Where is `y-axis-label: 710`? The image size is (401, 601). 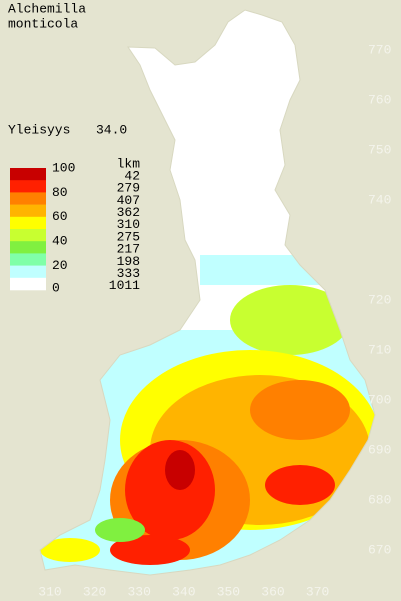 y-axis-label: 710 is located at coordinates (379, 349).